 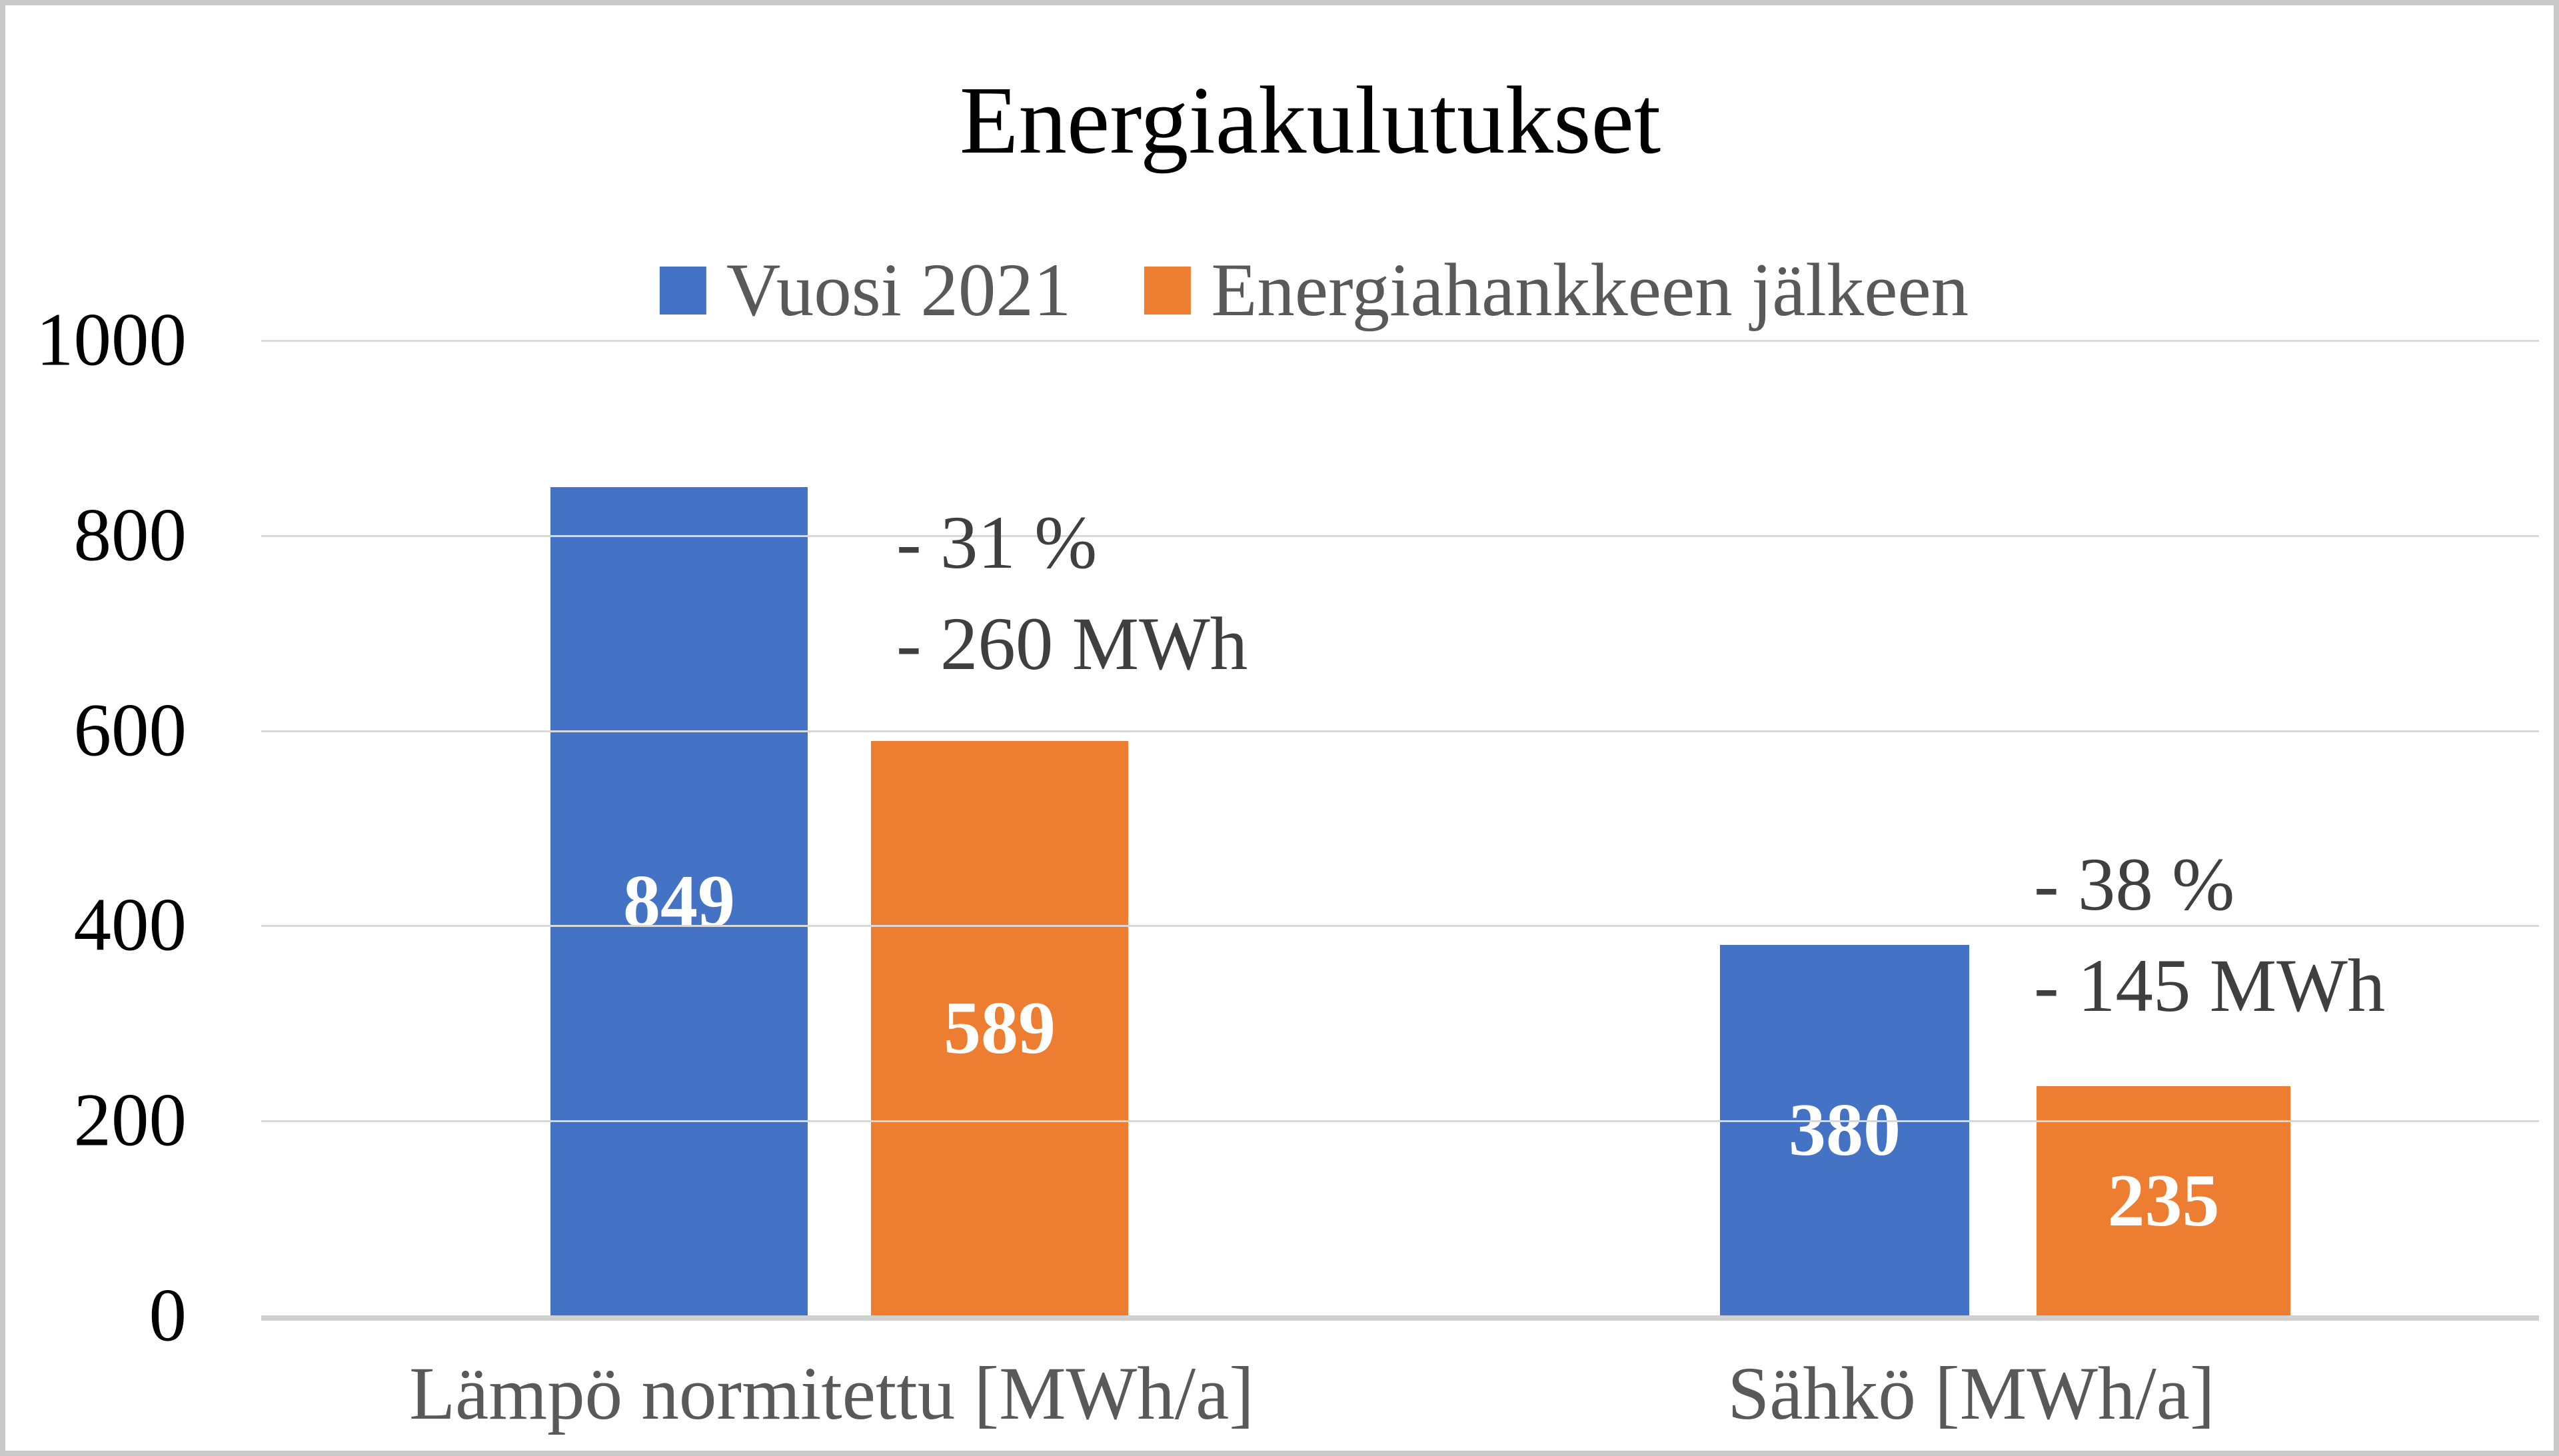 What do you see at coordinates (111, 340) in the screenshot?
I see `y-tick-label: 1000` at bounding box center [111, 340].